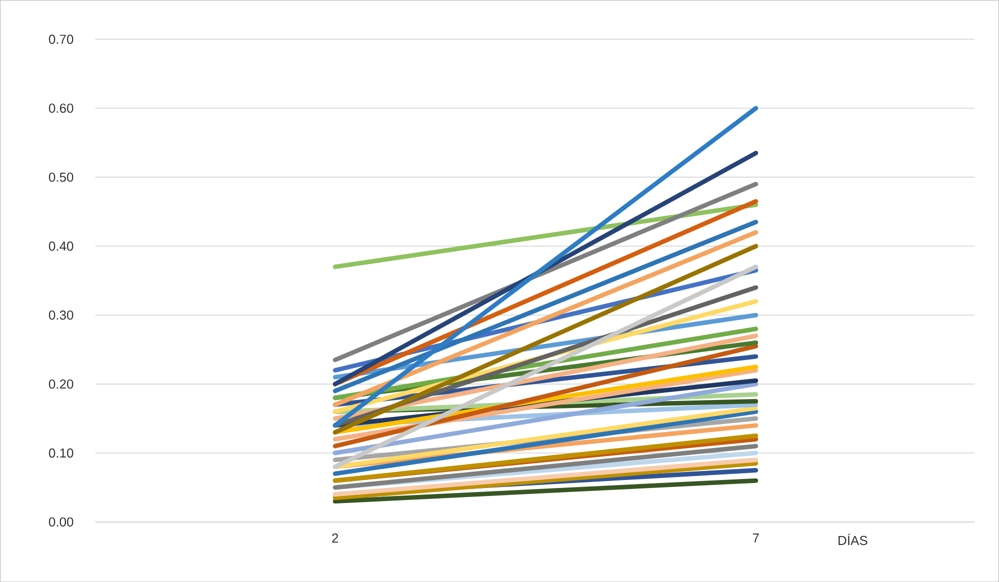  I want to click on x-tick-label: 2, so click(335, 537).